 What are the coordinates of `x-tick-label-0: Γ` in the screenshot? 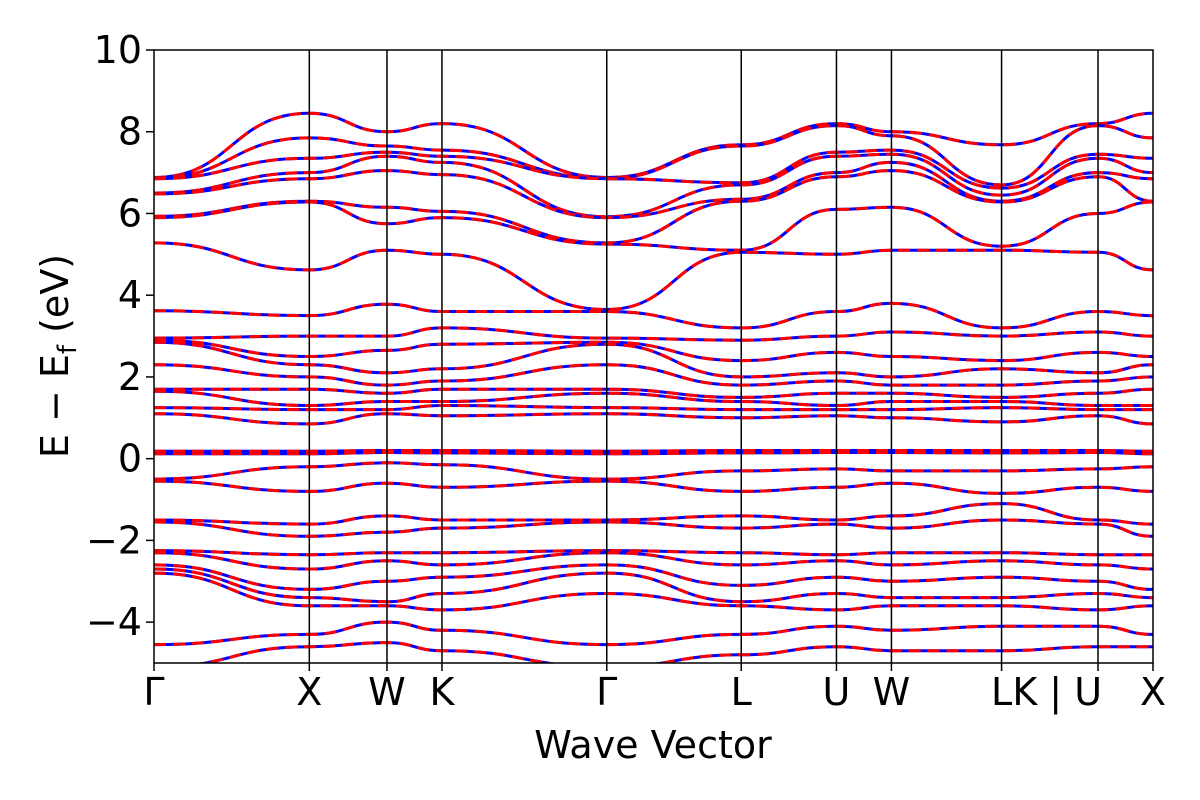 It's located at (153, 692).